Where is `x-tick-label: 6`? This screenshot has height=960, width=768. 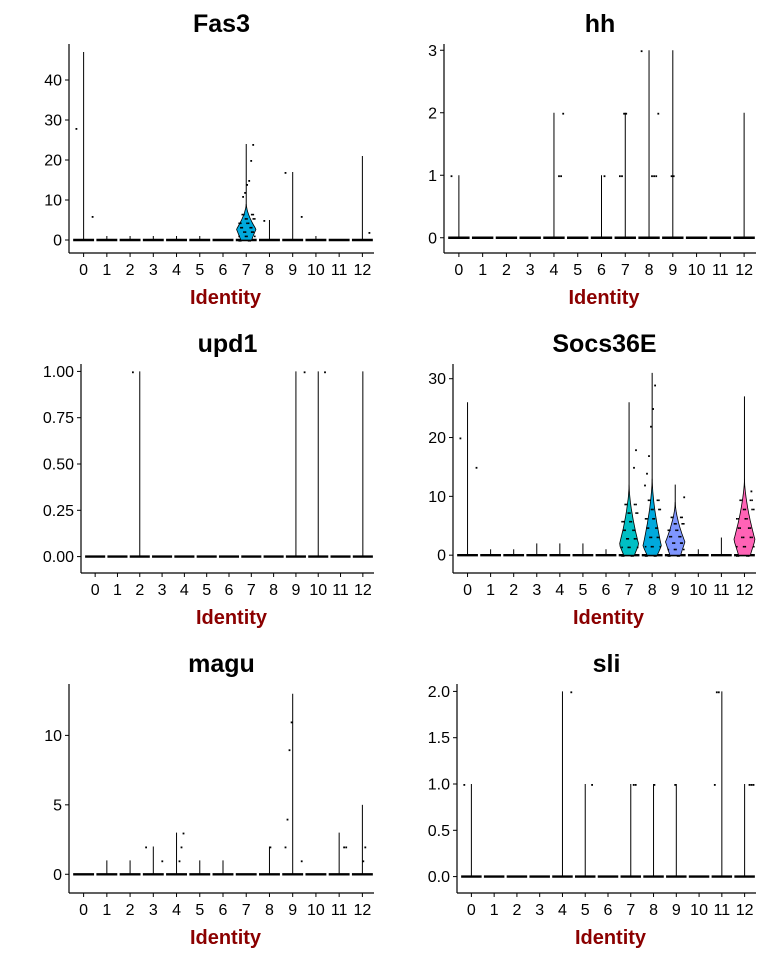 x-tick-label: 6 is located at coordinates (608, 910).